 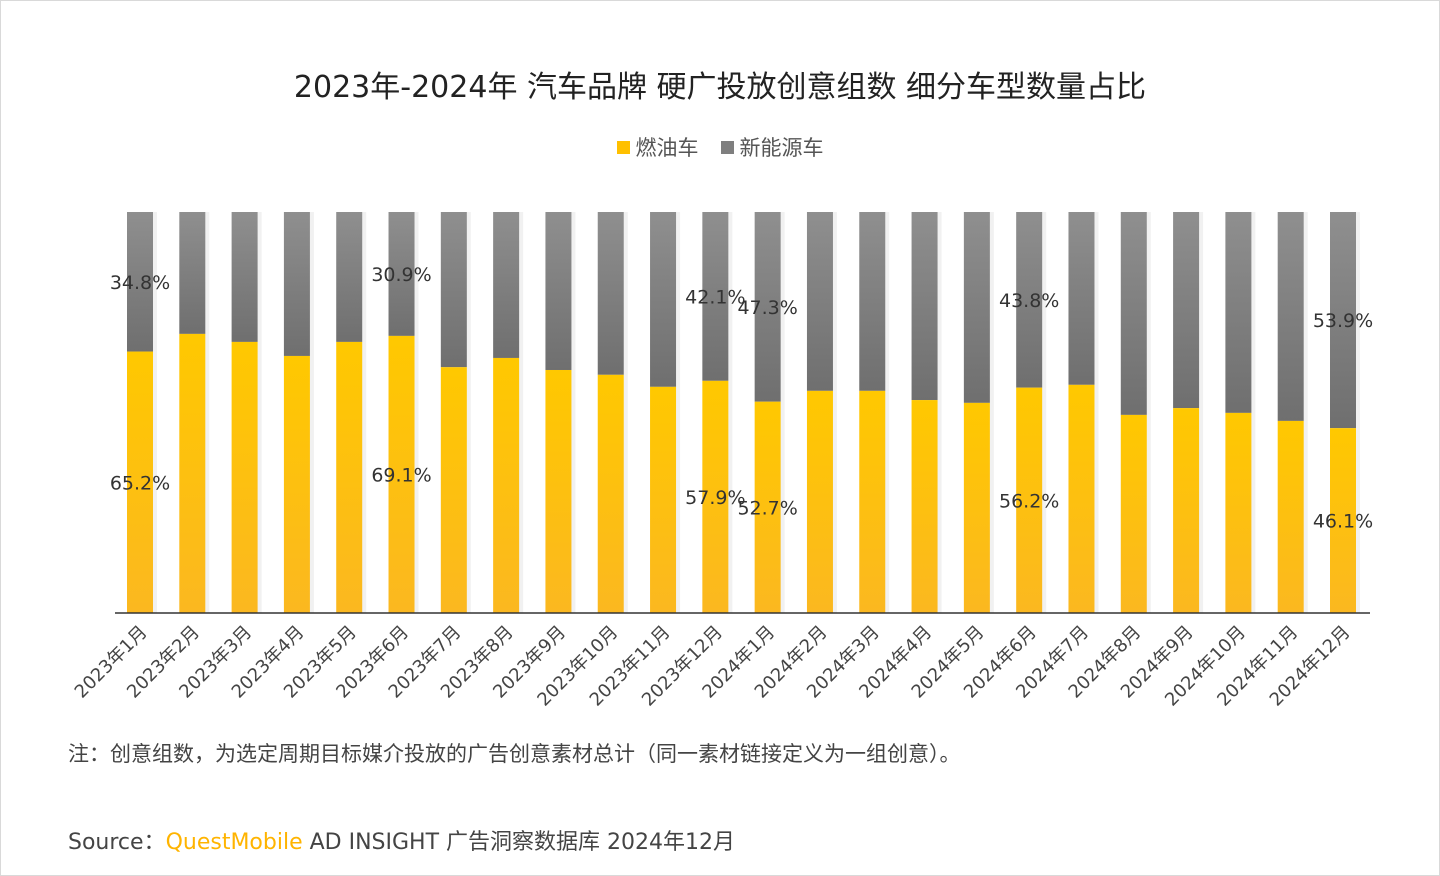 I want to click on source-label: Source：, so click(x=117, y=842).